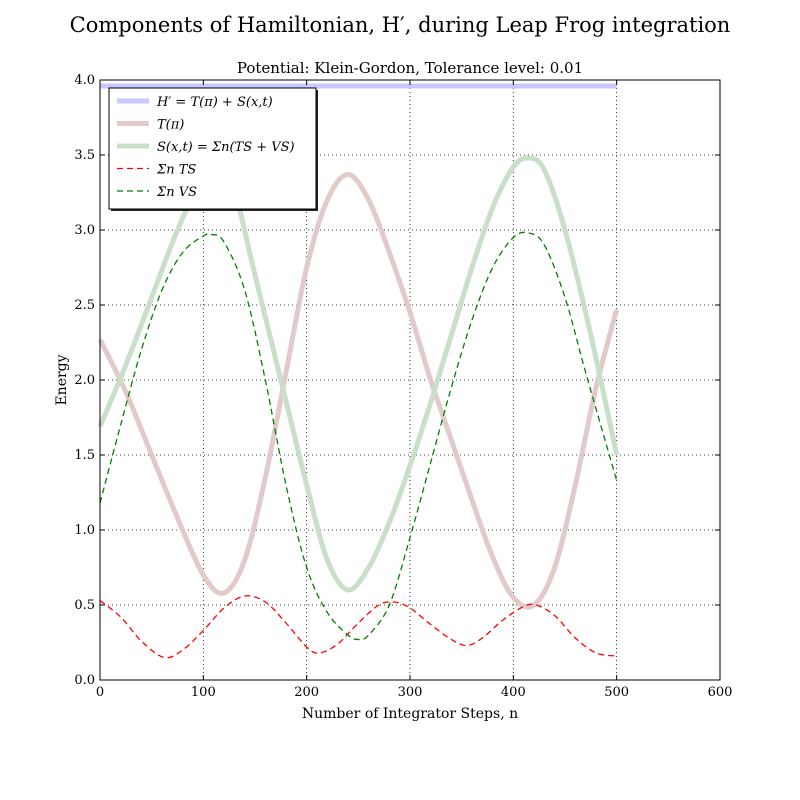 The height and width of the screenshot is (800, 800). Describe the element at coordinates (62, 379) in the screenshot. I see `y-axis-label: Energy` at that location.